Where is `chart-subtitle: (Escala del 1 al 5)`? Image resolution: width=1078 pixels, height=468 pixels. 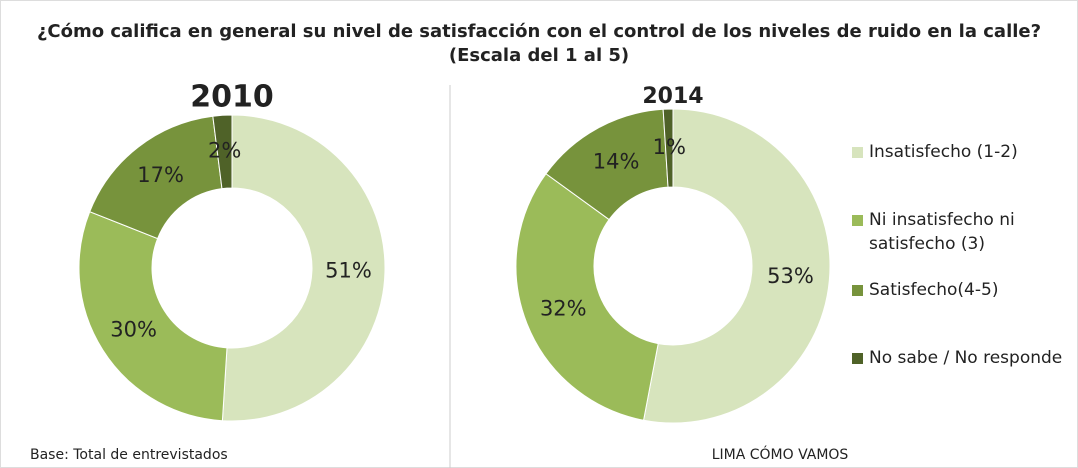 chart-subtitle: (Escala del 1 al 5) is located at coordinates (539, 55).